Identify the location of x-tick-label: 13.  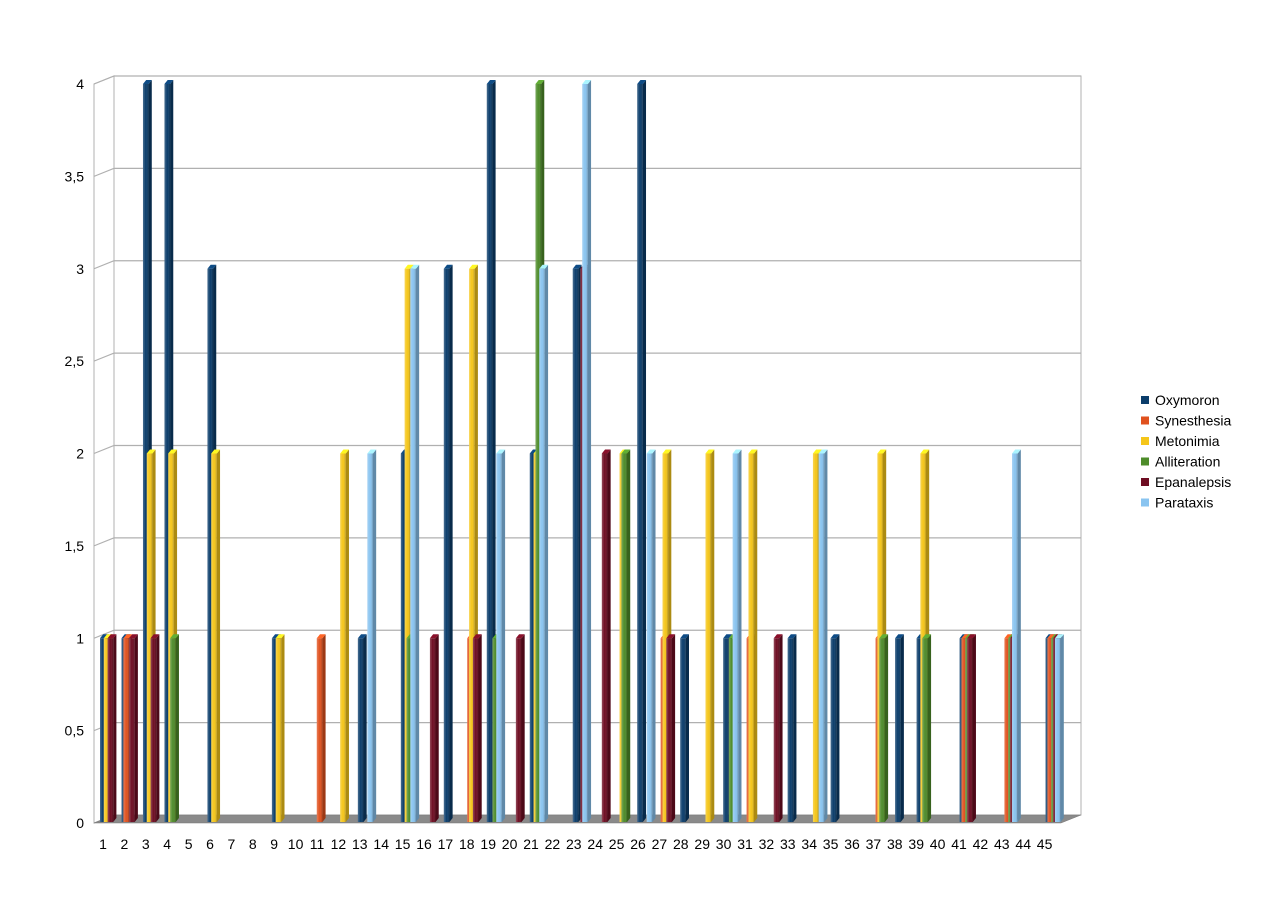
(360, 844).